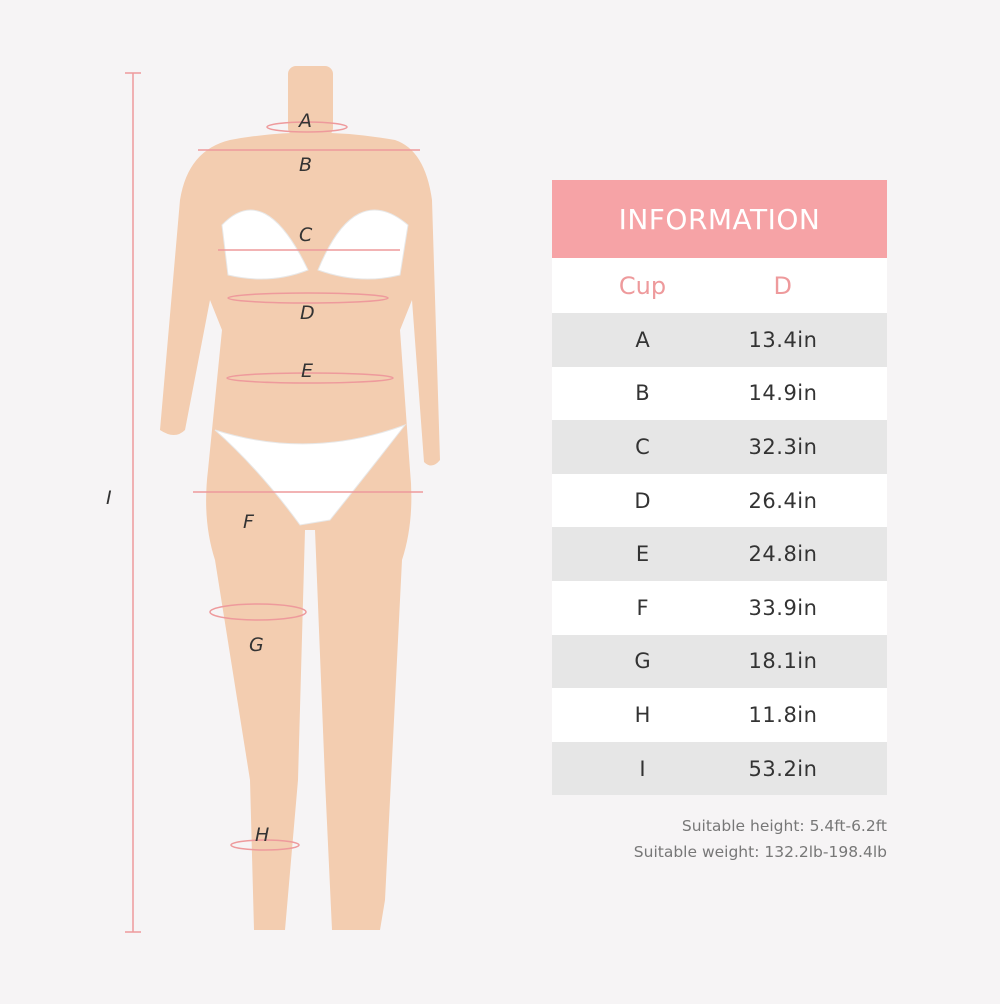 The image size is (1000, 1004). Describe the element at coordinates (719, 661) in the screenshot. I see `table-row: G 18.1in` at that location.